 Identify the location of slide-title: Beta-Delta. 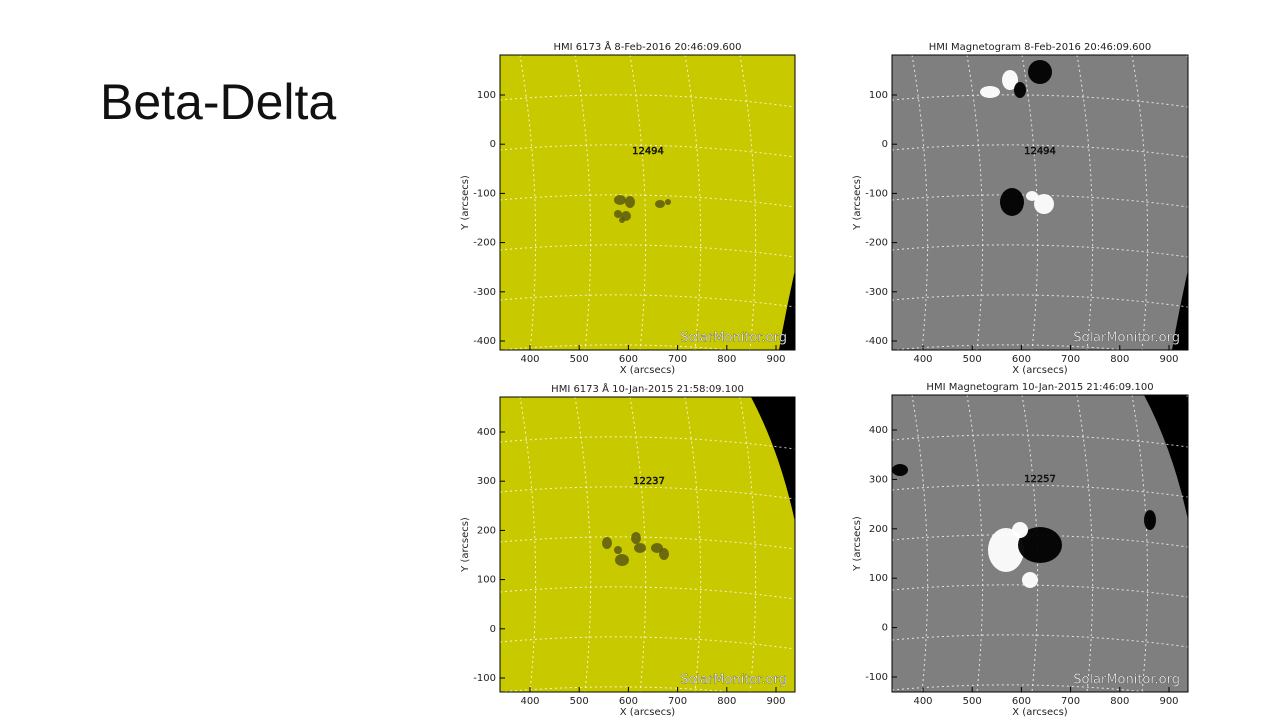
(218, 102).